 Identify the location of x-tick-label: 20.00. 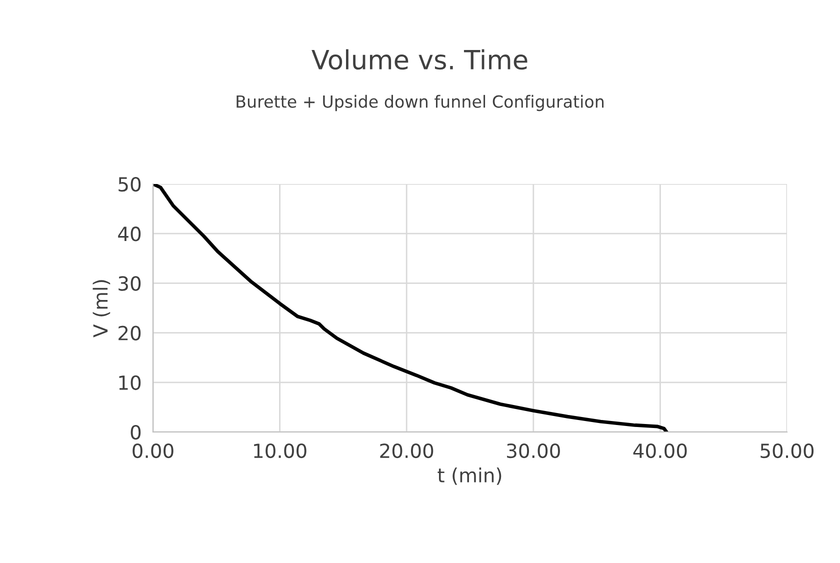
(407, 450).